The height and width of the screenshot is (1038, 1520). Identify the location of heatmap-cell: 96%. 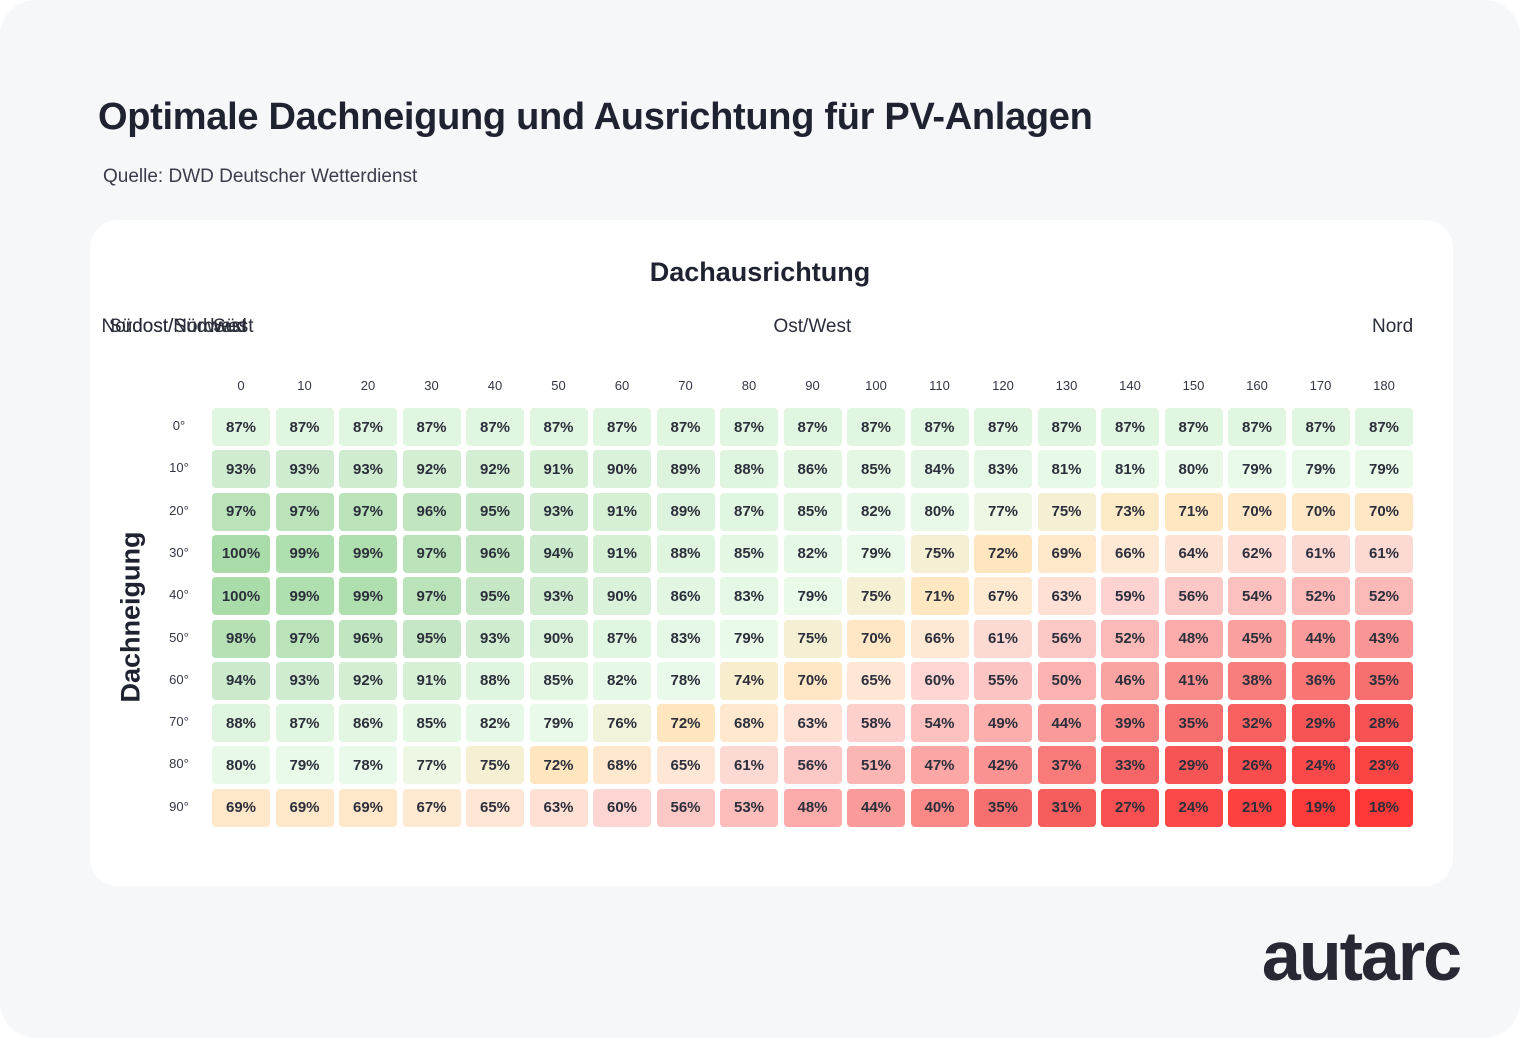
(431, 511).